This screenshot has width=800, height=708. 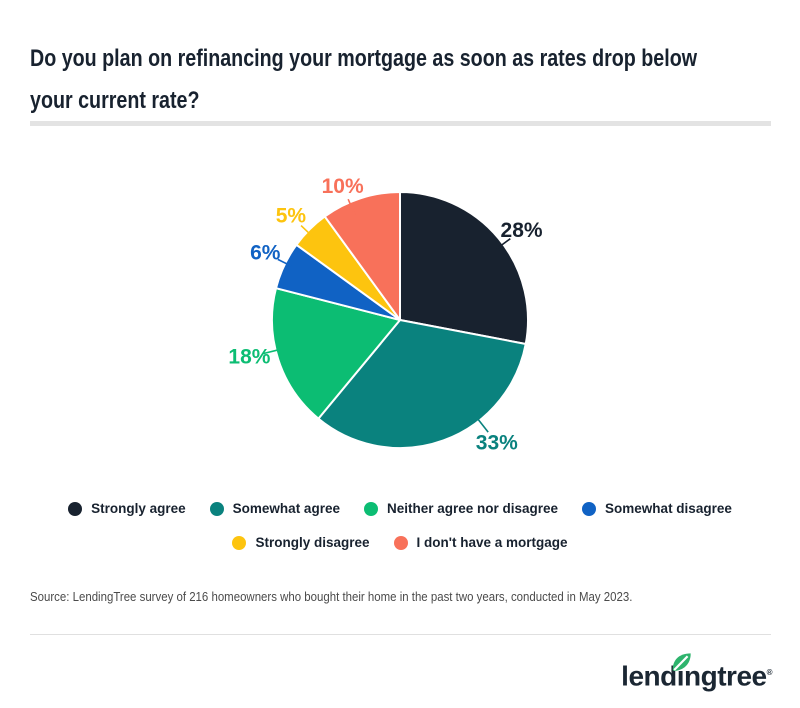 I want to click on lendingtree-wordmark: lendingtree®, so click(x=697, y=674).